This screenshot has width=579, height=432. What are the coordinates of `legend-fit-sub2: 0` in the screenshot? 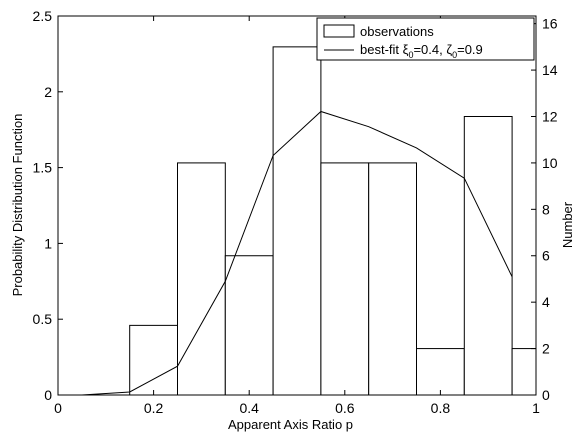 It's located at (454, 55).